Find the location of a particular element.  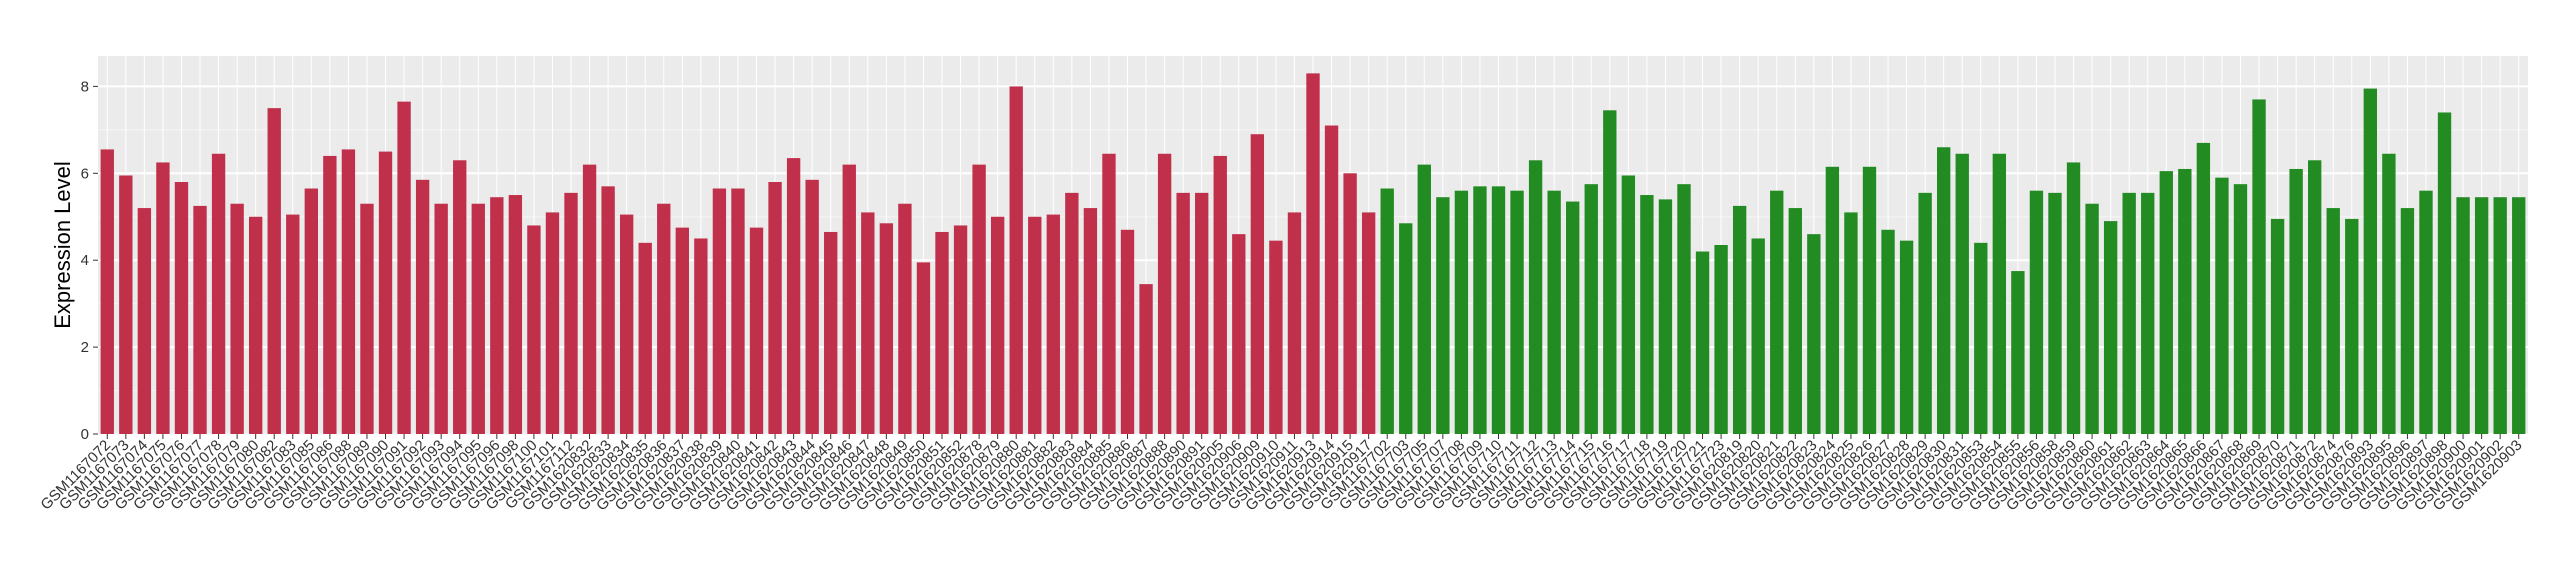

bar-GSM1167083 is located at coordinates (293, 324).